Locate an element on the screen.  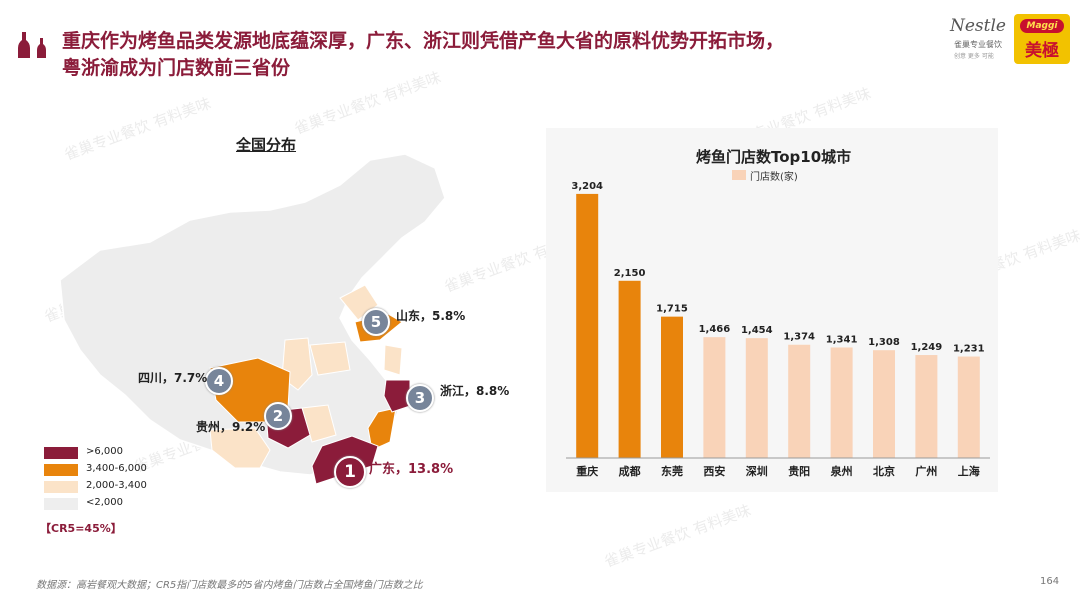
legend-item: <2,000 is located at coordinates (104, 504).